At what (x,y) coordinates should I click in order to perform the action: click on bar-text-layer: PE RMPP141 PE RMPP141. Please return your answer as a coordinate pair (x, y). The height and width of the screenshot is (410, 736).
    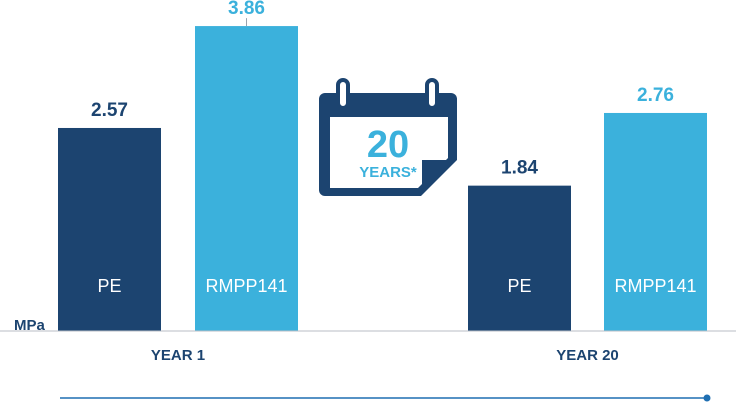
    Looking at the image, I should click on (396, 286).